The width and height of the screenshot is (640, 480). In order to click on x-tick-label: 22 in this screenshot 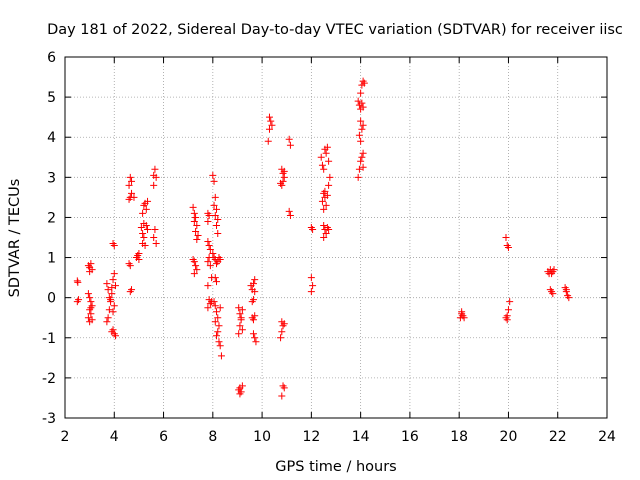, I will do `click(558, 437)`.